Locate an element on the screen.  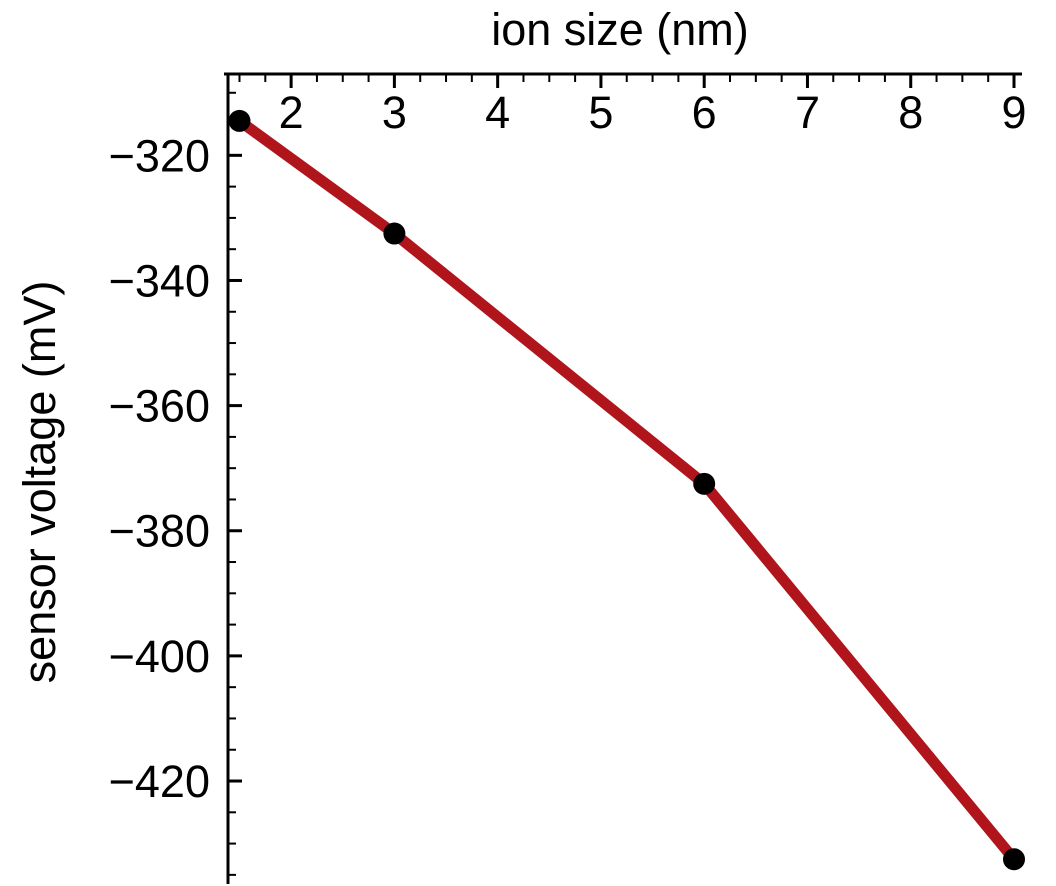
x-tick-label: 9 is located at coordinates (1013, 112).